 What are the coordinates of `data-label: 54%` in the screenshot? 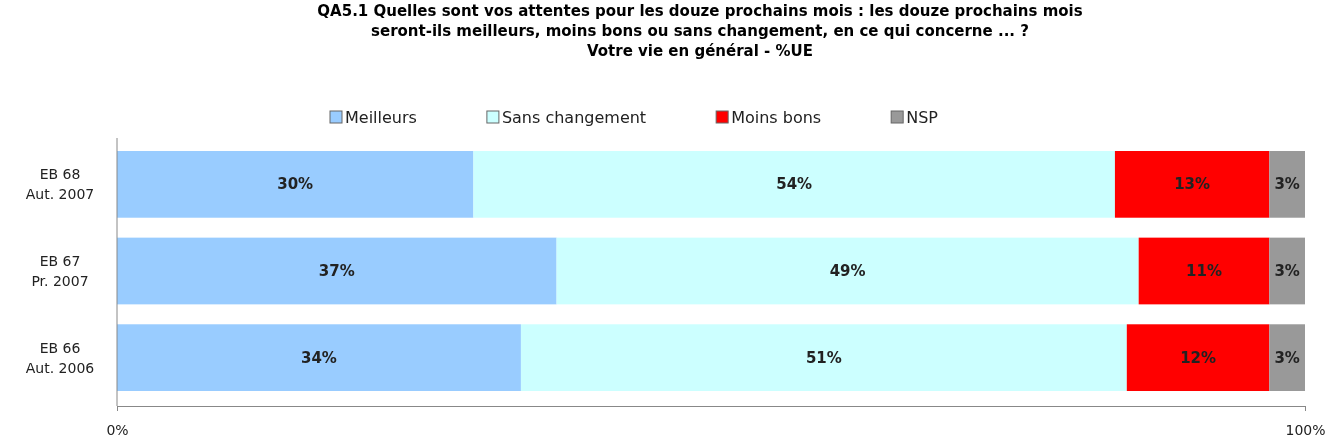 It's located at (794, 184).